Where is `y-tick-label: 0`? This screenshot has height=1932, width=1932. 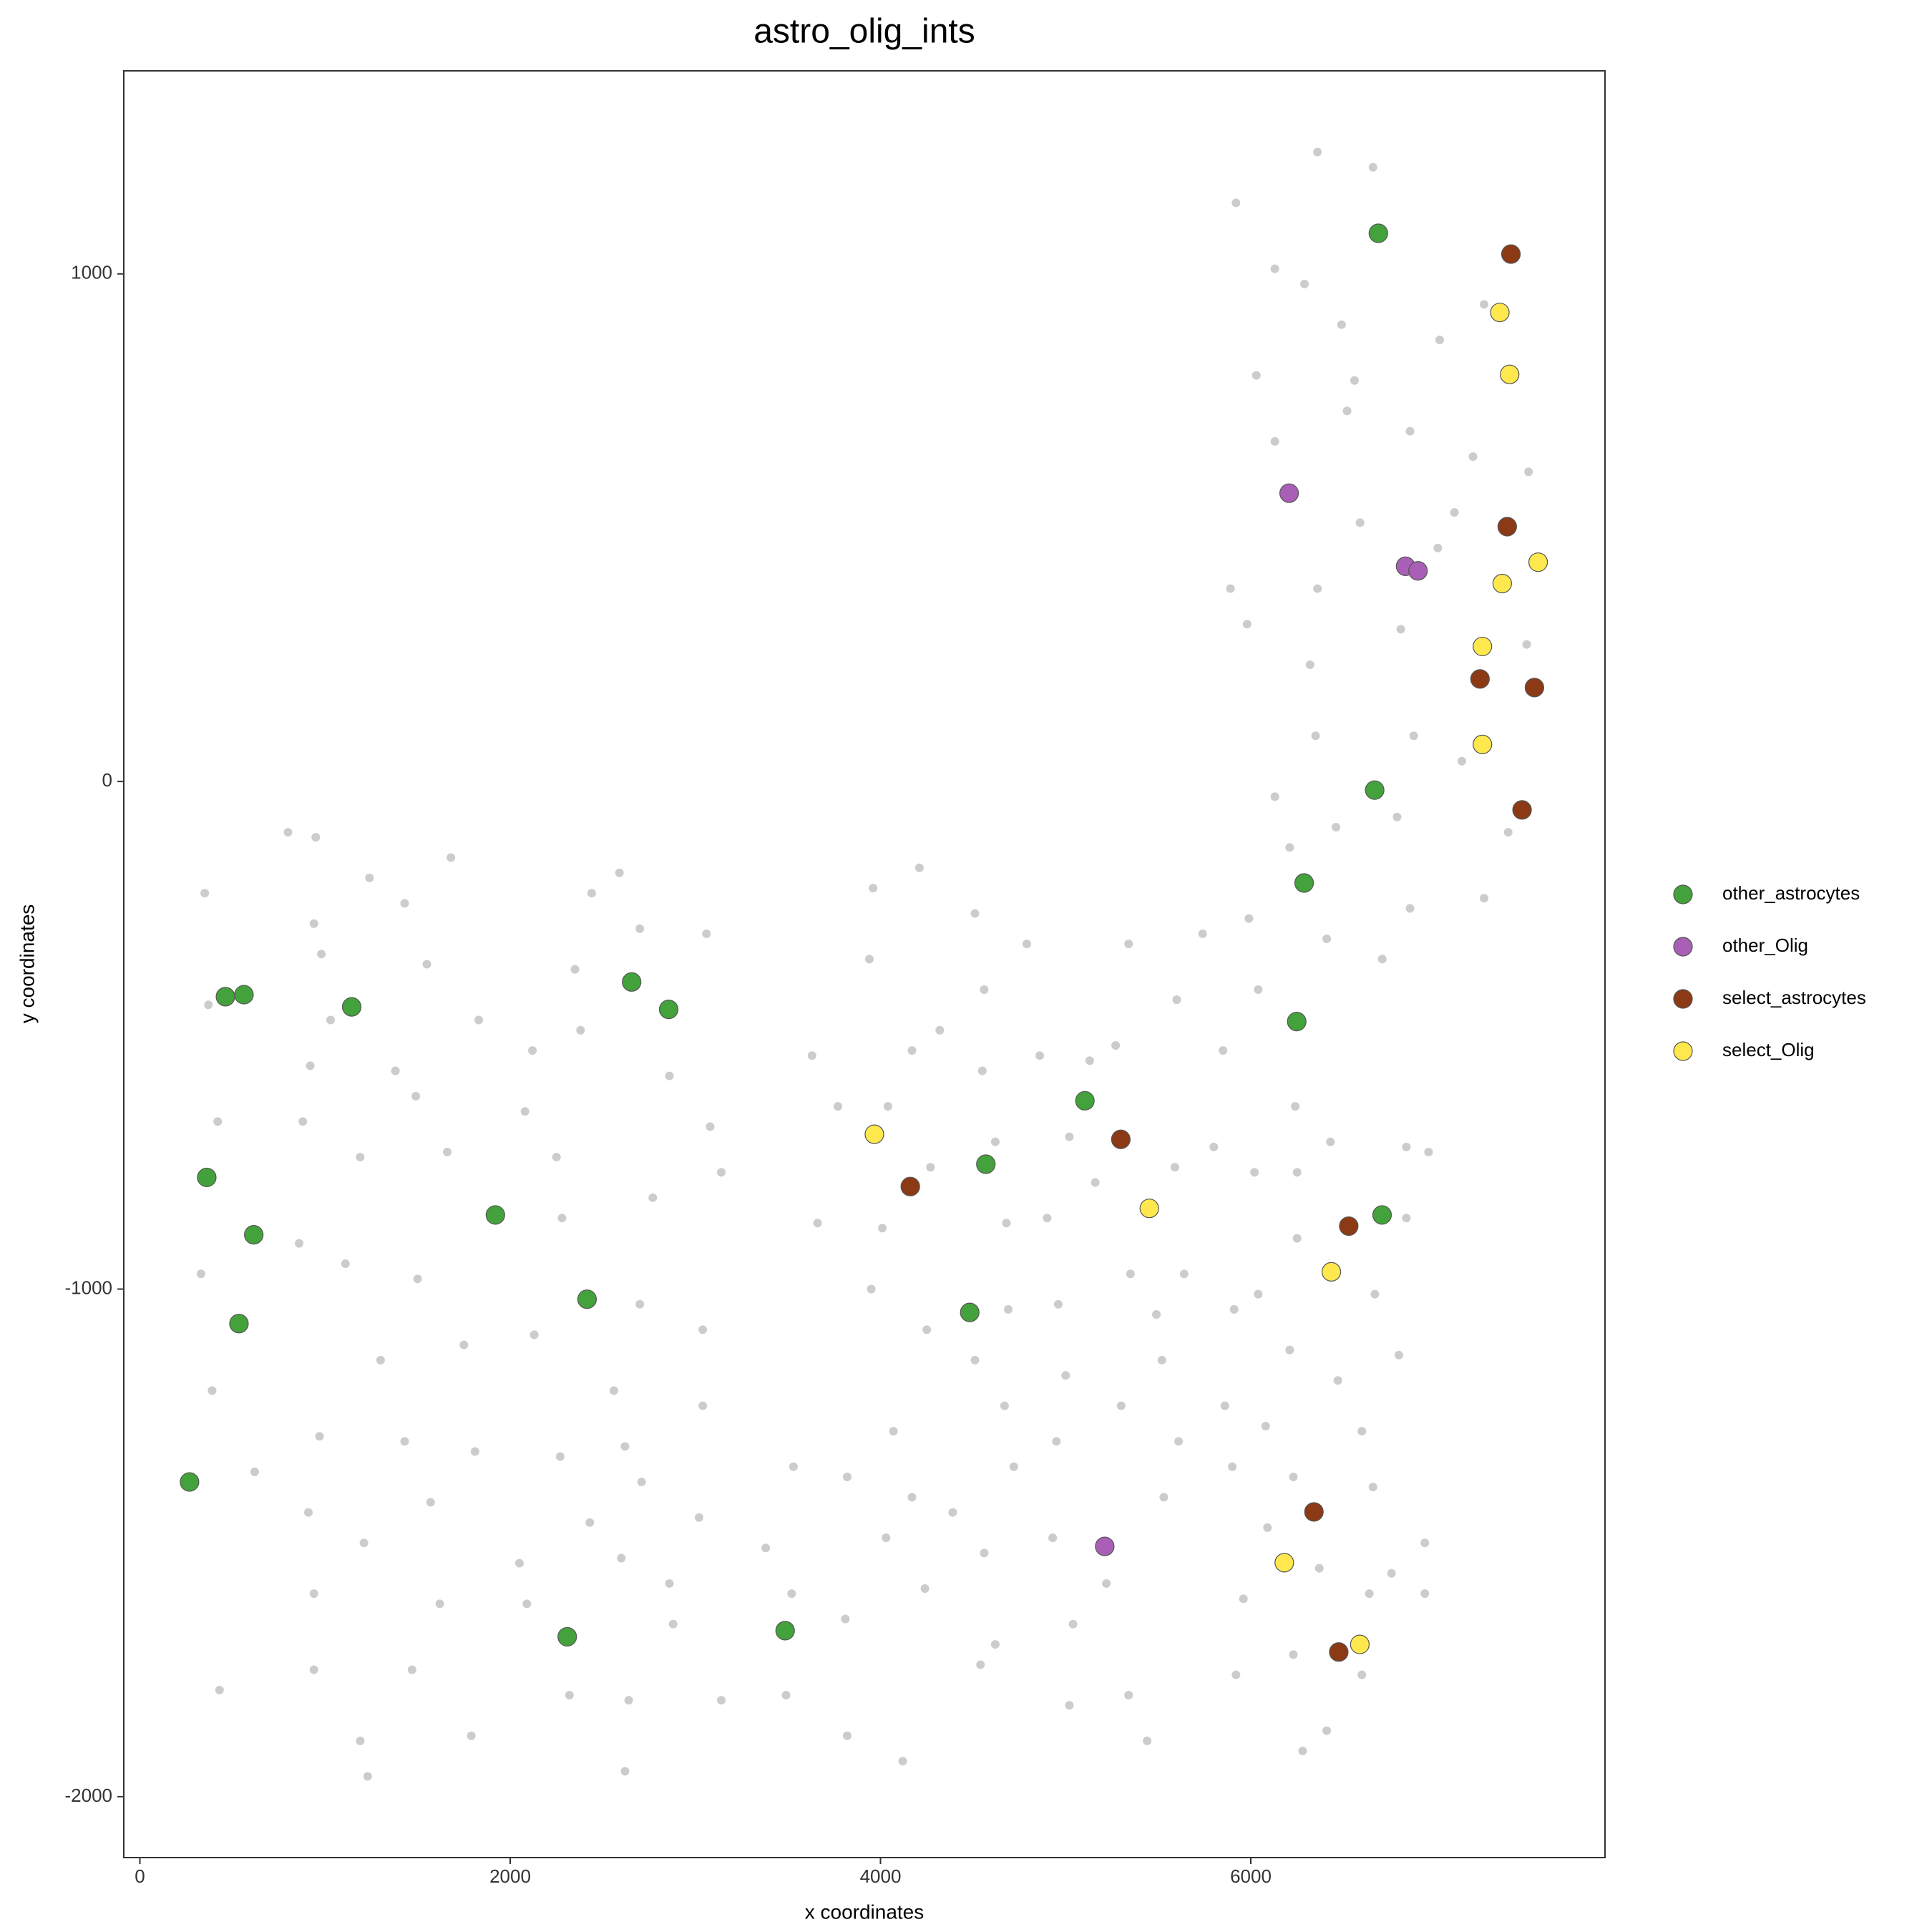 y-tick-label: 0 is located at coordinates (107, 780).